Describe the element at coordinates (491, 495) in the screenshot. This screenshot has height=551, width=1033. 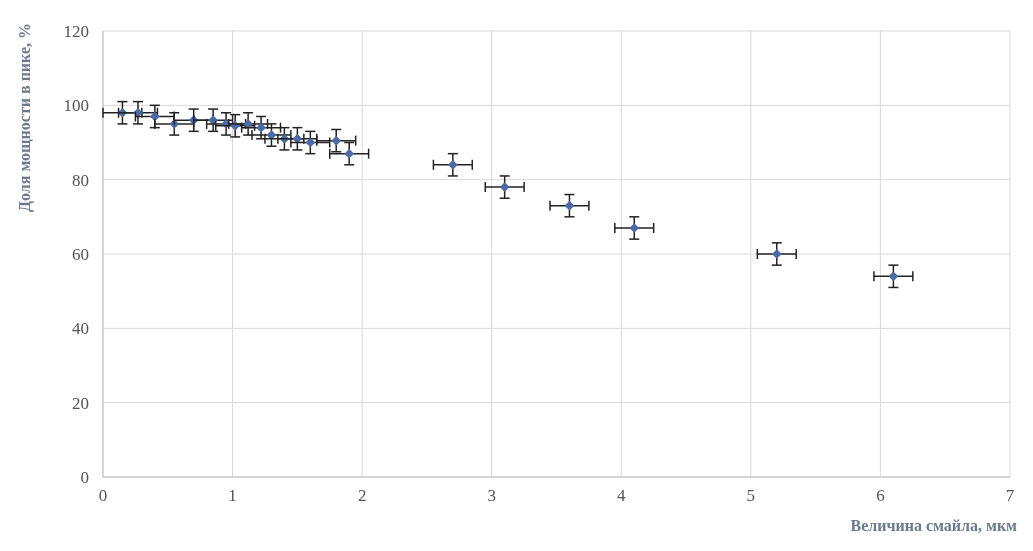
I see `x-tick-label: 3` at that location.